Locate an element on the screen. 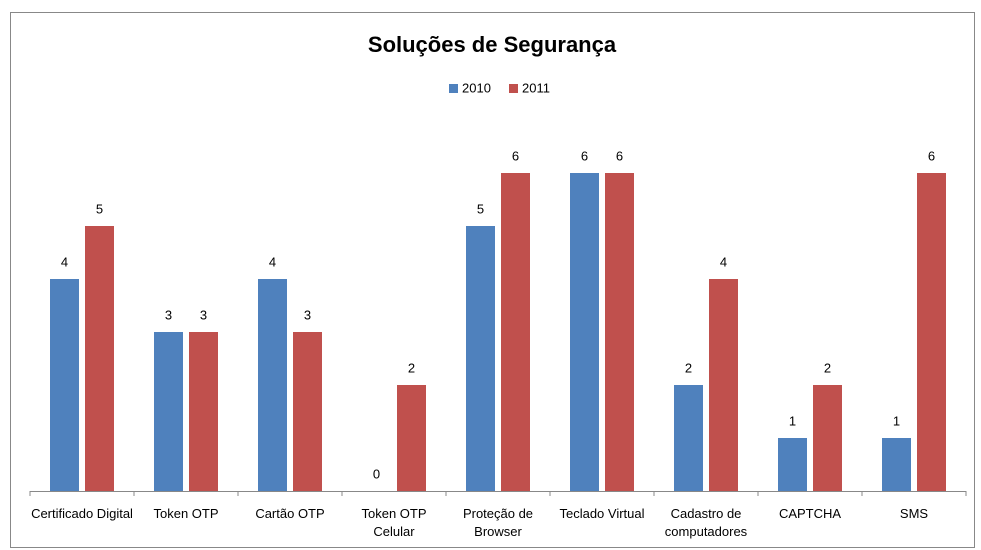 The width and height of the screenshot is (981, 550). x-tick-label: CAPTCHA is located at coordinates (810, 513).